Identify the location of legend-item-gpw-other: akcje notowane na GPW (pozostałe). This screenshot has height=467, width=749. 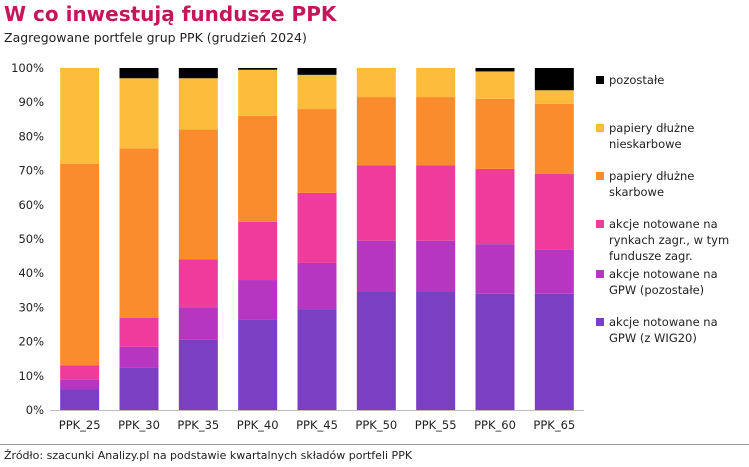
(671, 282).